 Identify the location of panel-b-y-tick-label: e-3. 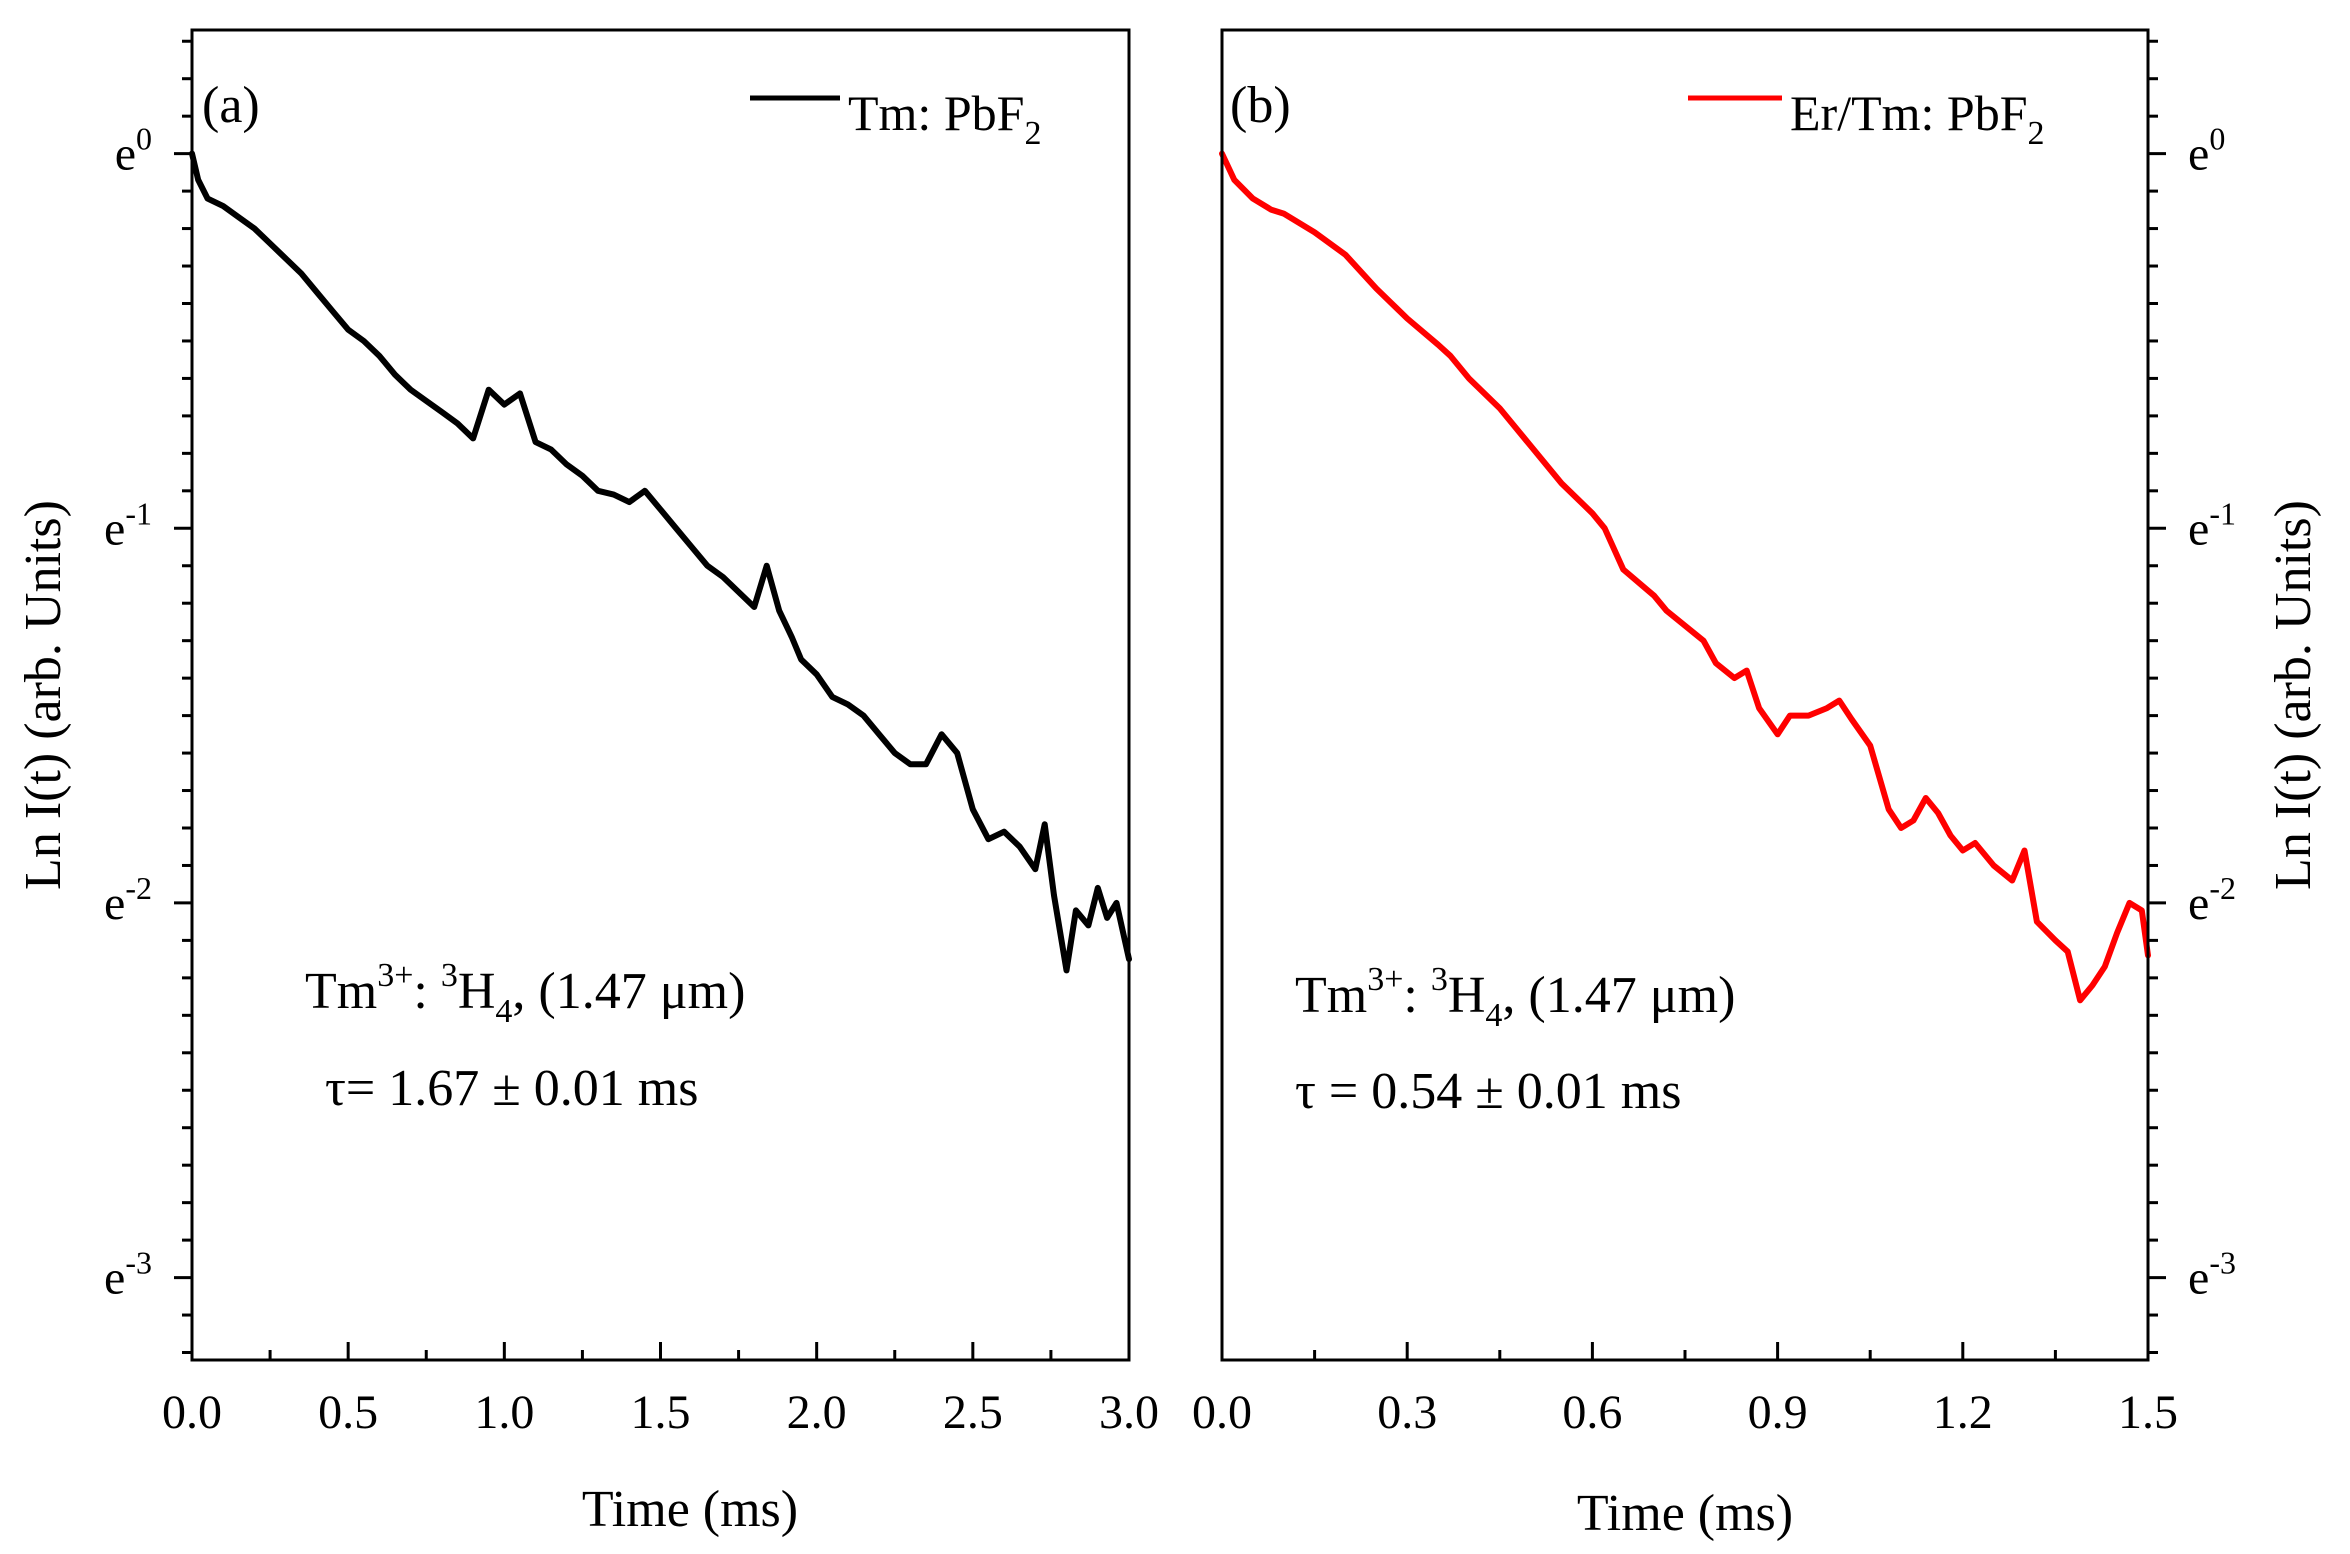
(2212, 1275).